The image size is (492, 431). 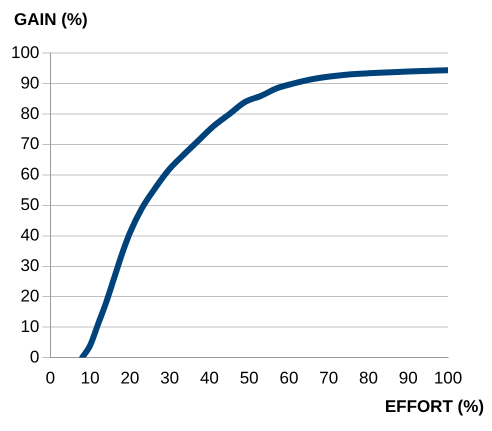 I want to click on y-tick-label: 40, so click(x=30, y=235).